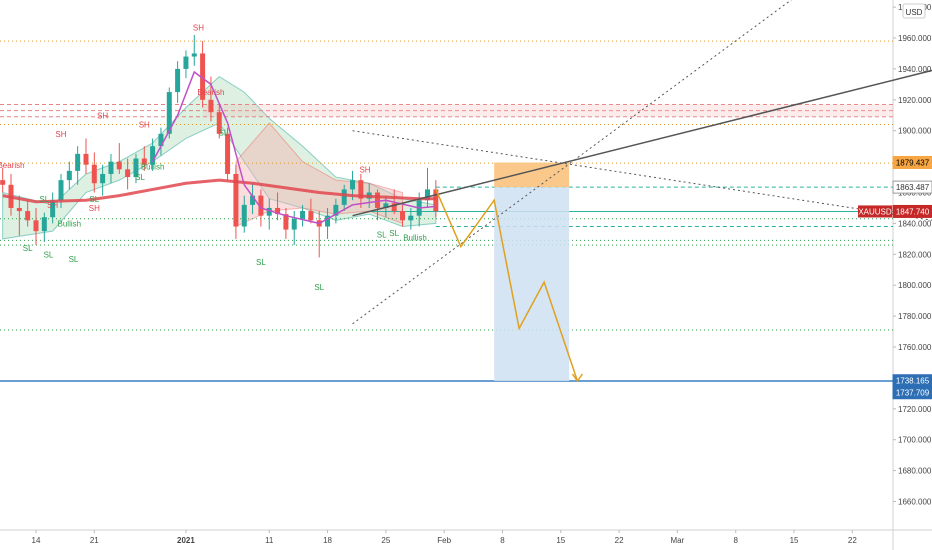  I want to click on moving-averages, so click(219, 147).